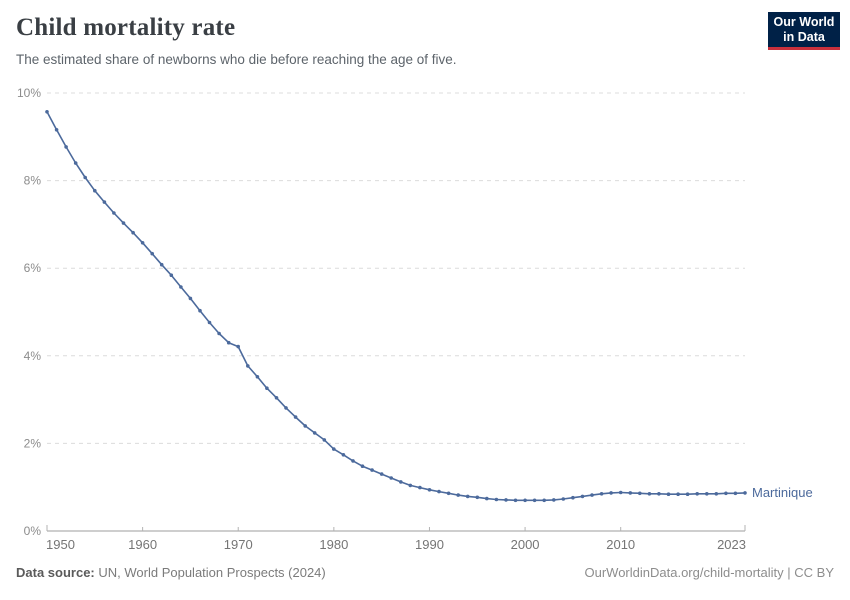  What do you see at coordinates (620, 544) in the screenshot?
I see `x-tick-label: 2010` at bounding box center [620, 544].